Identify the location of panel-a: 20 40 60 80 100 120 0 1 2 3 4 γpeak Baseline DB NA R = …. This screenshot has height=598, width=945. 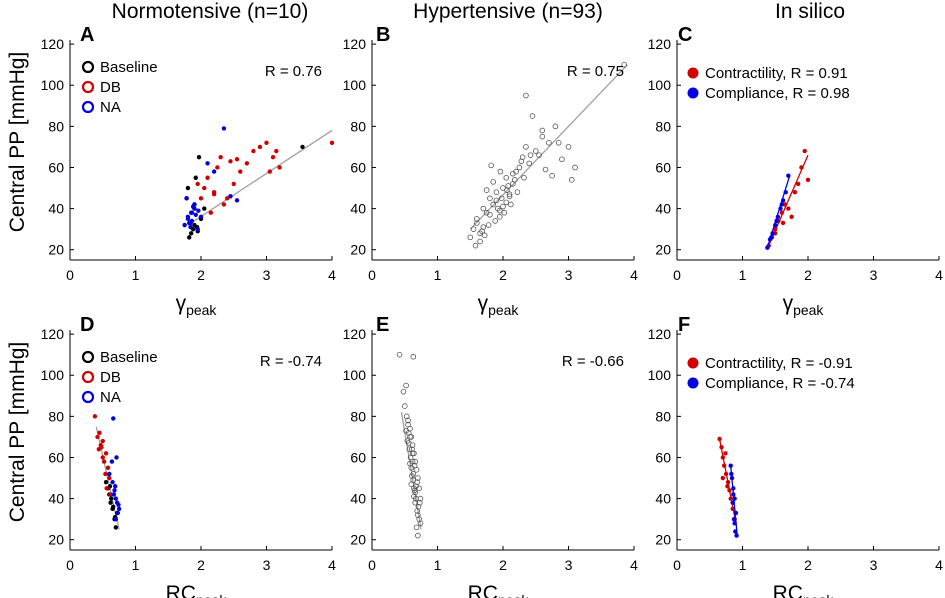
(188, 177).